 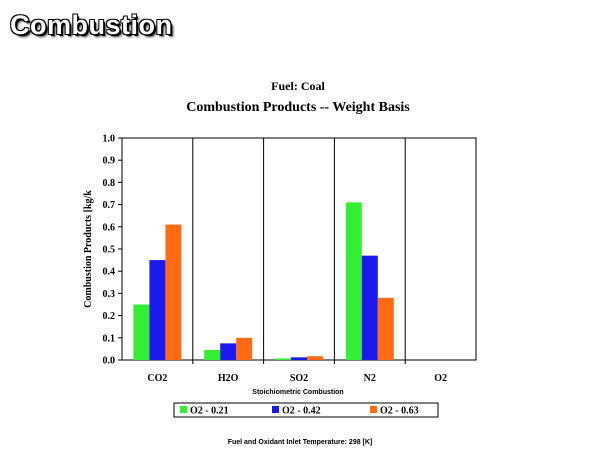 I want to click on legend-label: O2 - 0.42, so click(x=301, y=411).